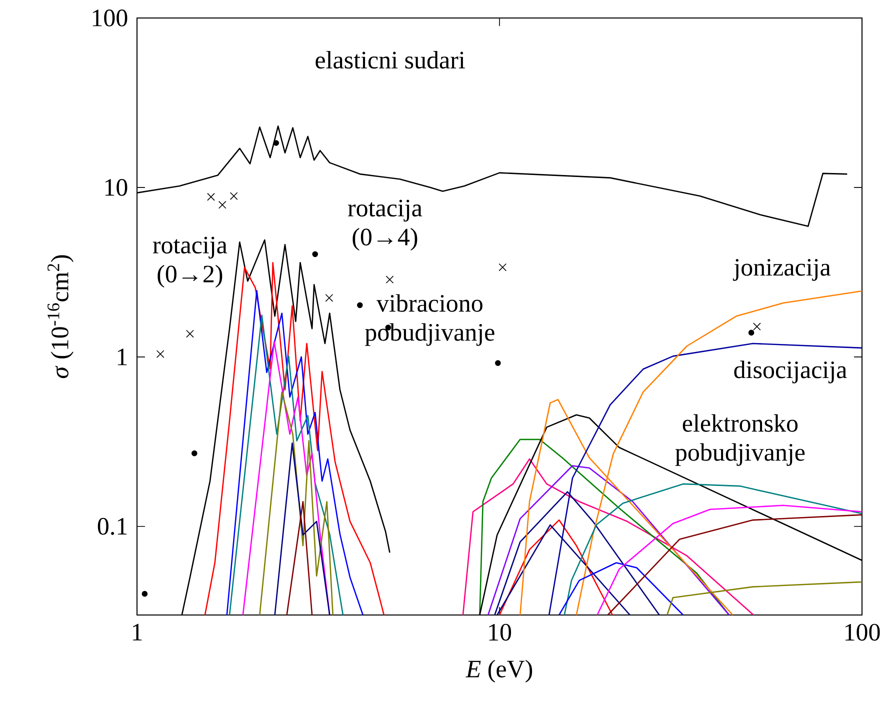 This screenshot has height=715, width=890. What do you see at coordinates (137, 632) in the screenshot?
I see `x-tick-label: 1` at bounding box center [137, 632].